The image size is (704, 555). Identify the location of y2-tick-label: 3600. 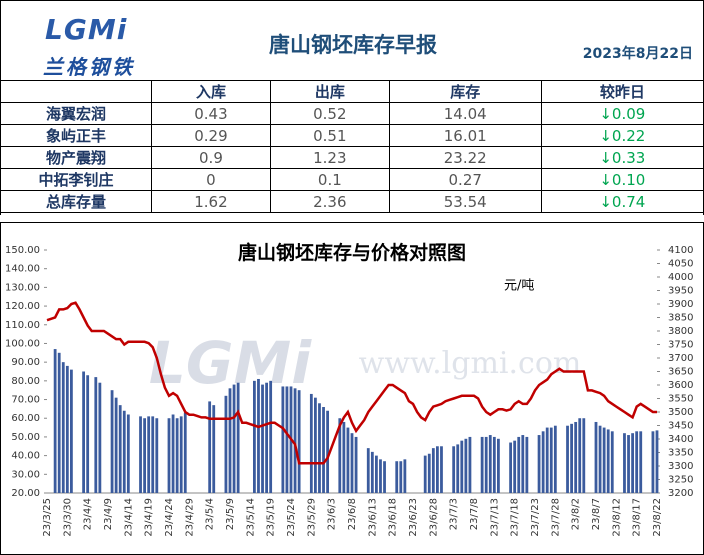
(680, 385).